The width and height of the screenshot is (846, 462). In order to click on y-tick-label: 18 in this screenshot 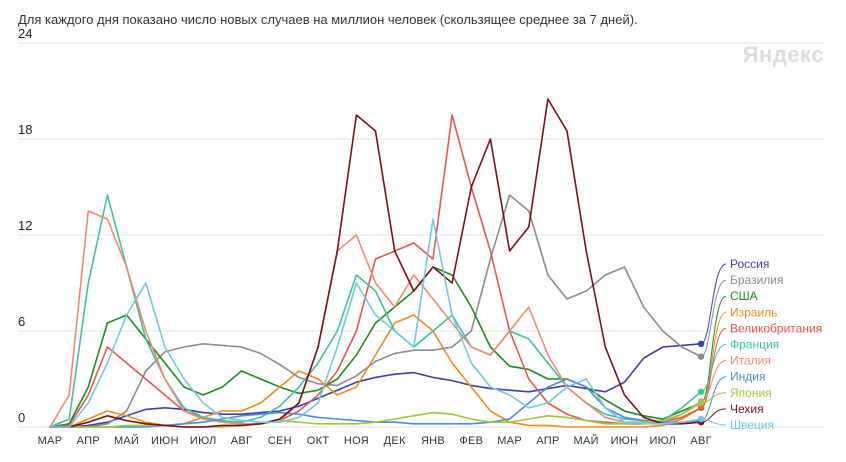, I will do `click(25, 129)`.